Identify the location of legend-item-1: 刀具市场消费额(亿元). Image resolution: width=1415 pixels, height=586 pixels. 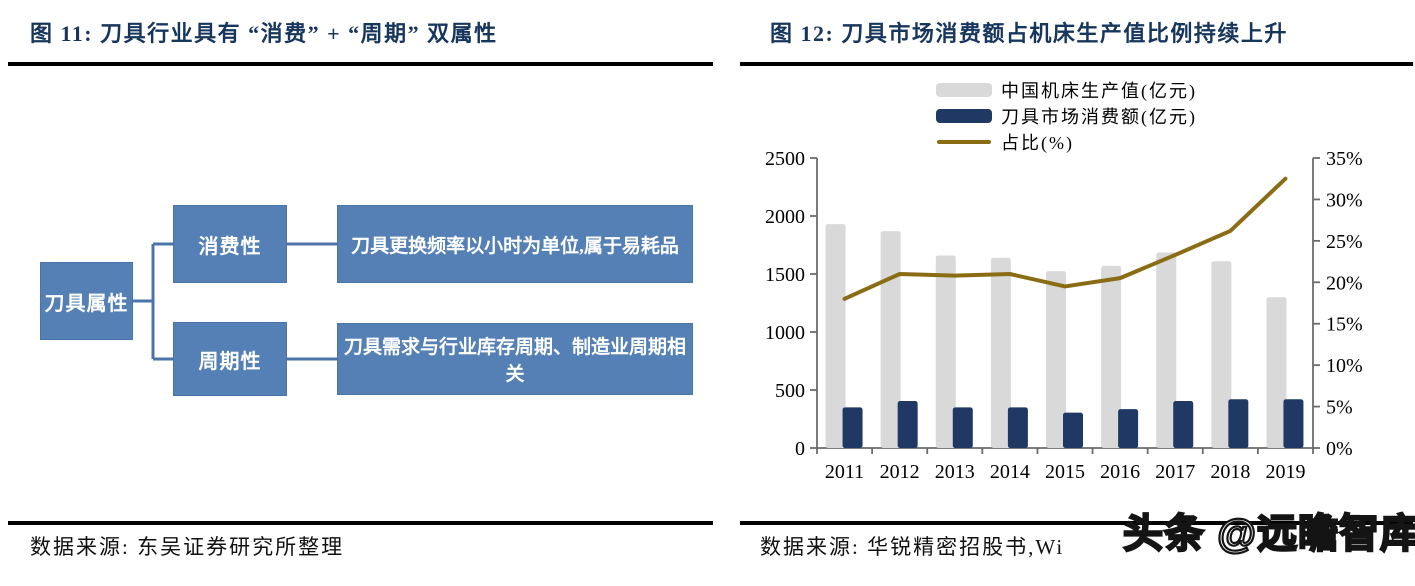
(1066, 116).